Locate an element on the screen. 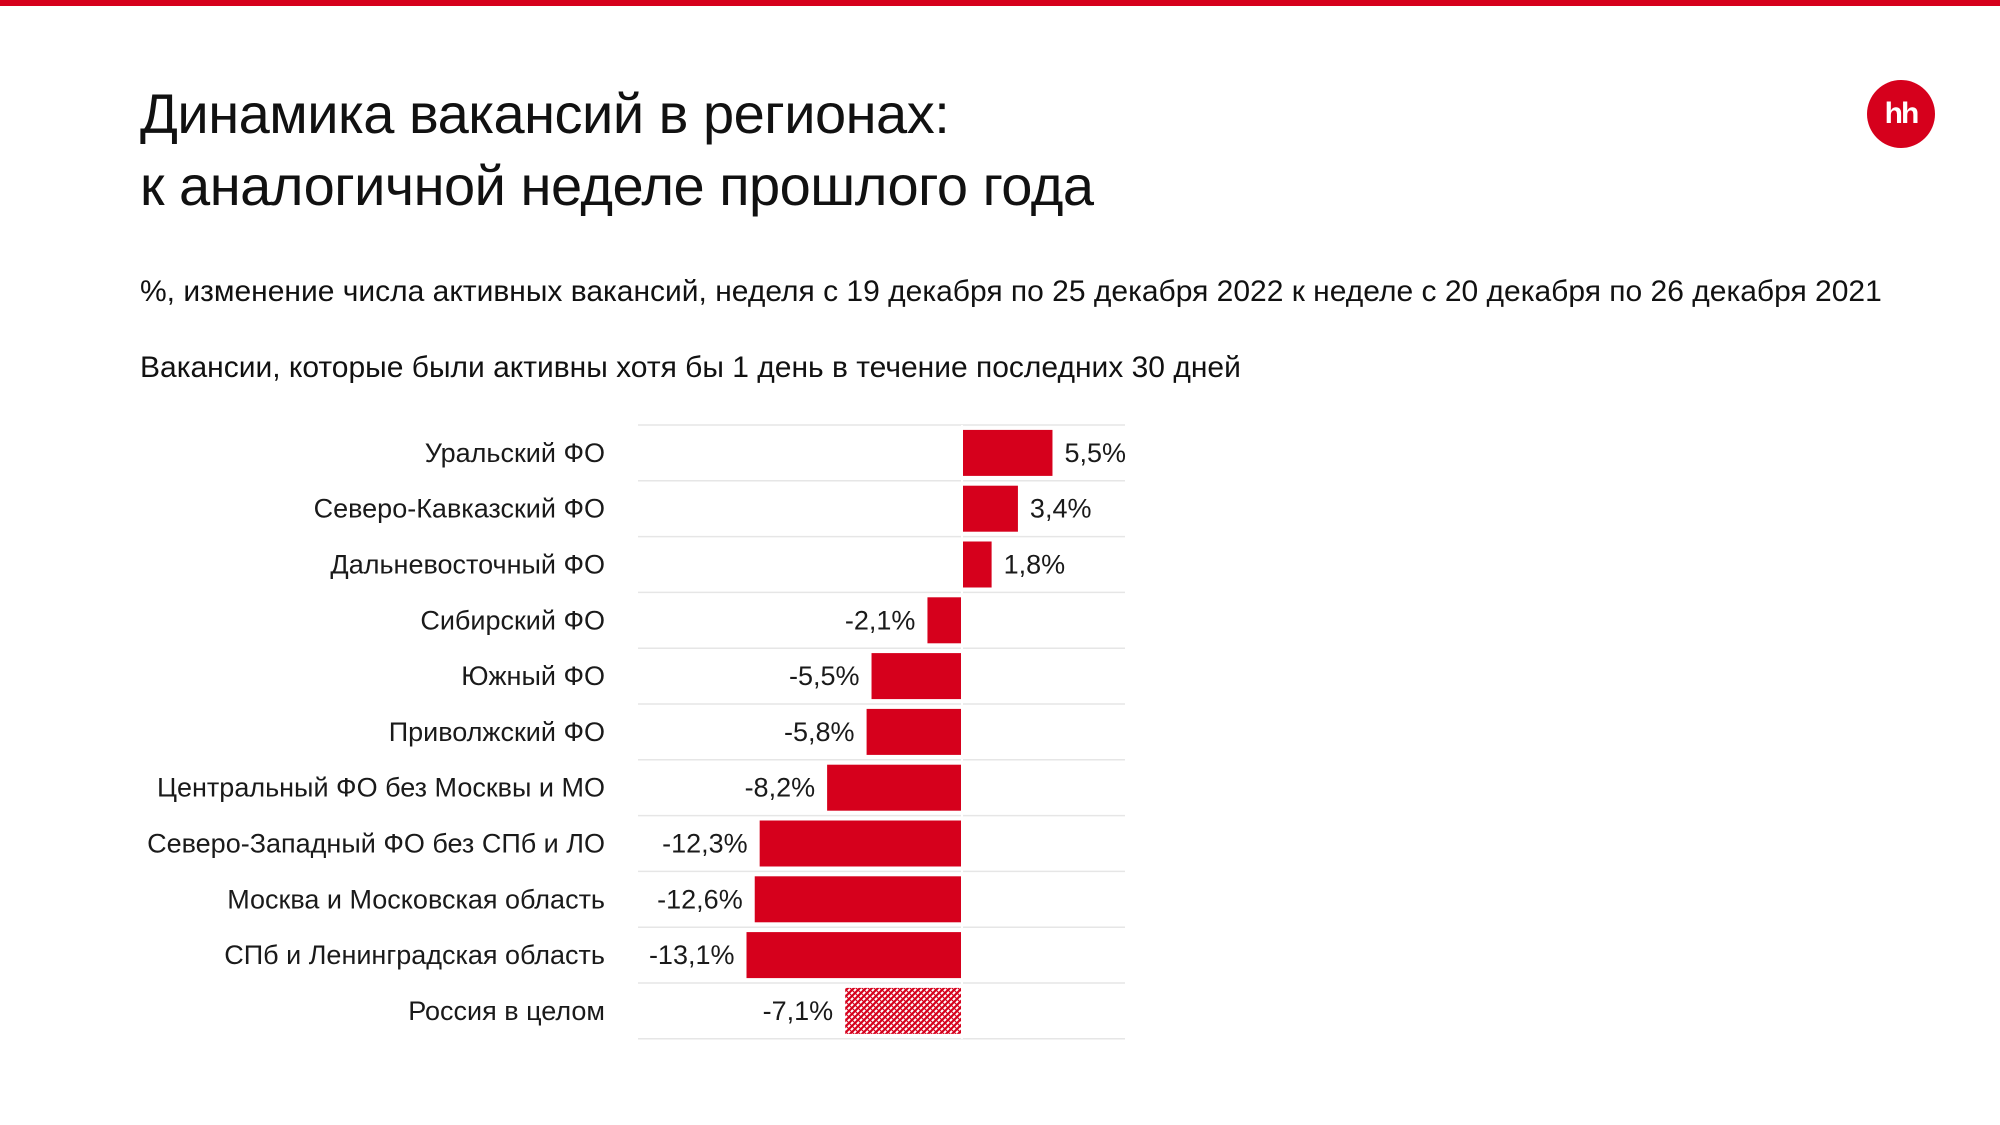  category-label: Уральский ФО is located at coordinates (515, 453).